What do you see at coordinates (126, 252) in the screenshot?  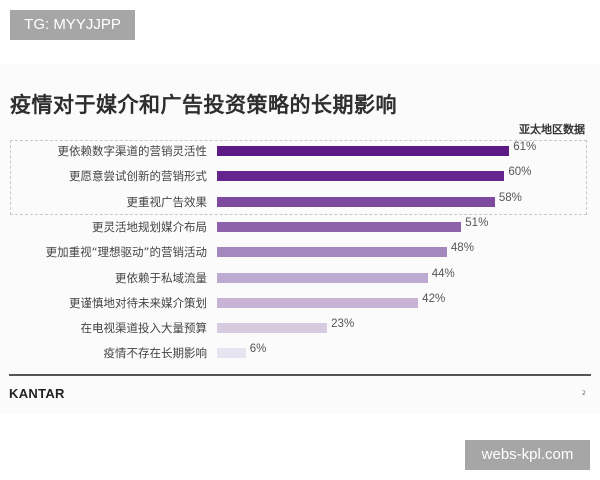 I see `bar-label: 更加重视“理想驱动”的营销活动` at bounding box center [126, 252].